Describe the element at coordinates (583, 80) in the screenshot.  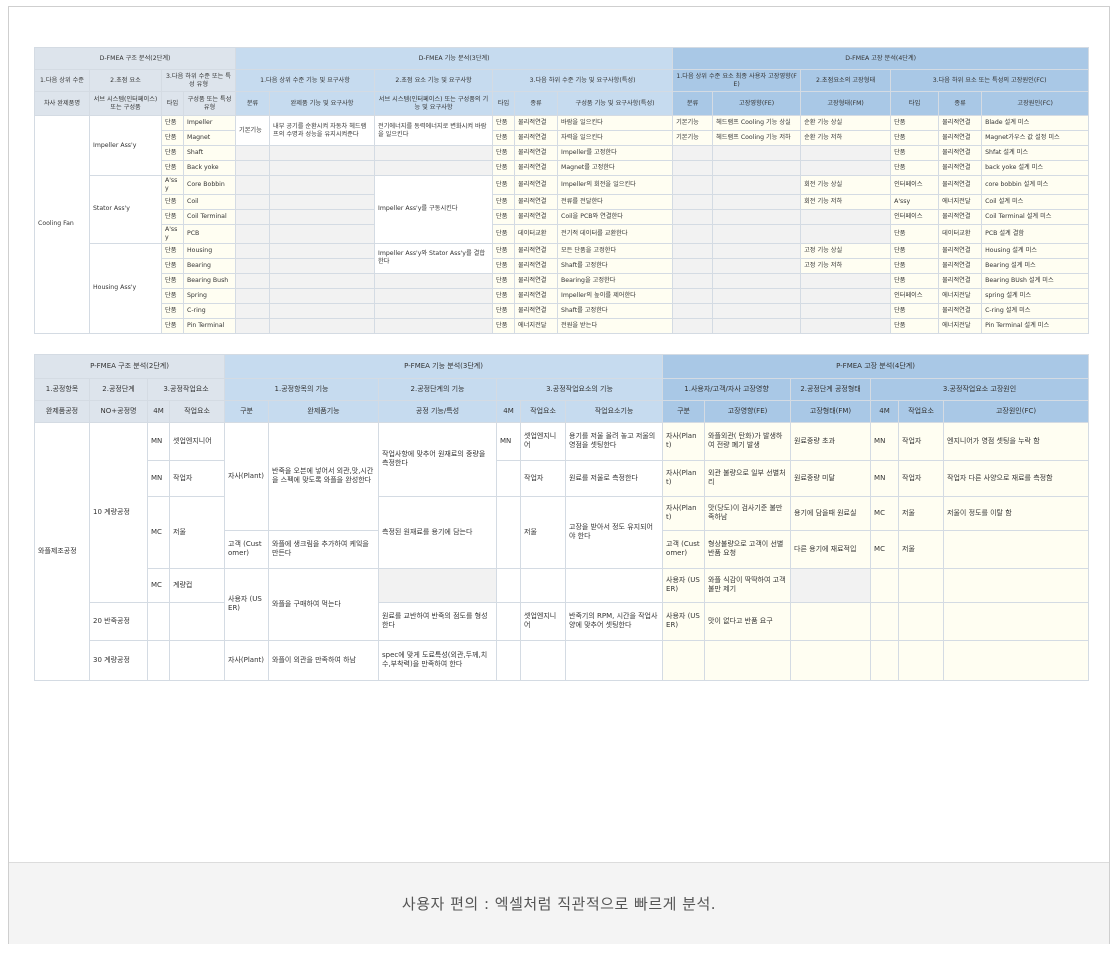
I see `header-cell: 3.다음 하위 수준 기능 및 요구사항(특성)` at that location.